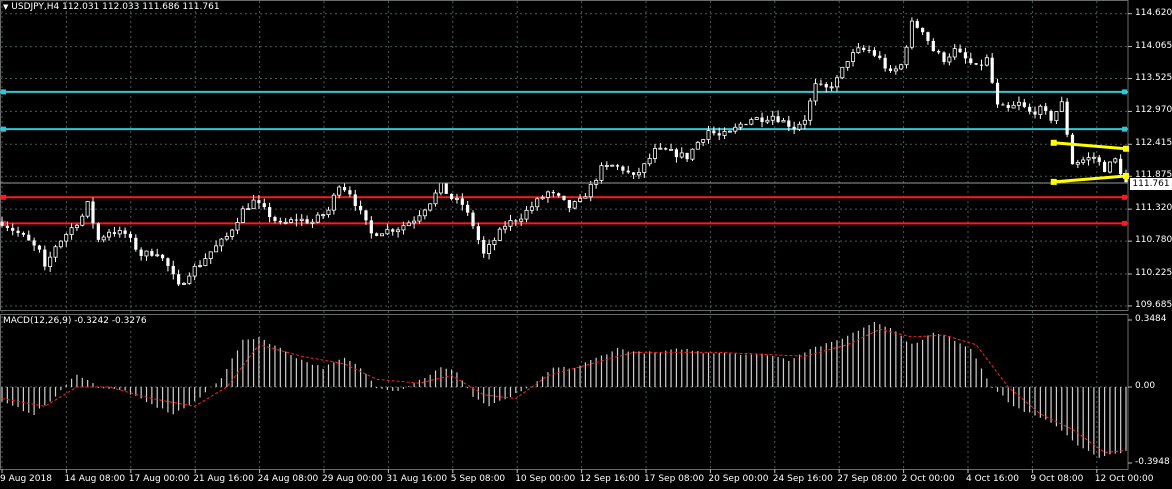 The height and width of the screenshot is (489, 1172). What do you see at coordinates (1057, 479) in the screenshot?
I see `time-axis-label: 9 Oct 08:00` at bounding box center [1057, 479].